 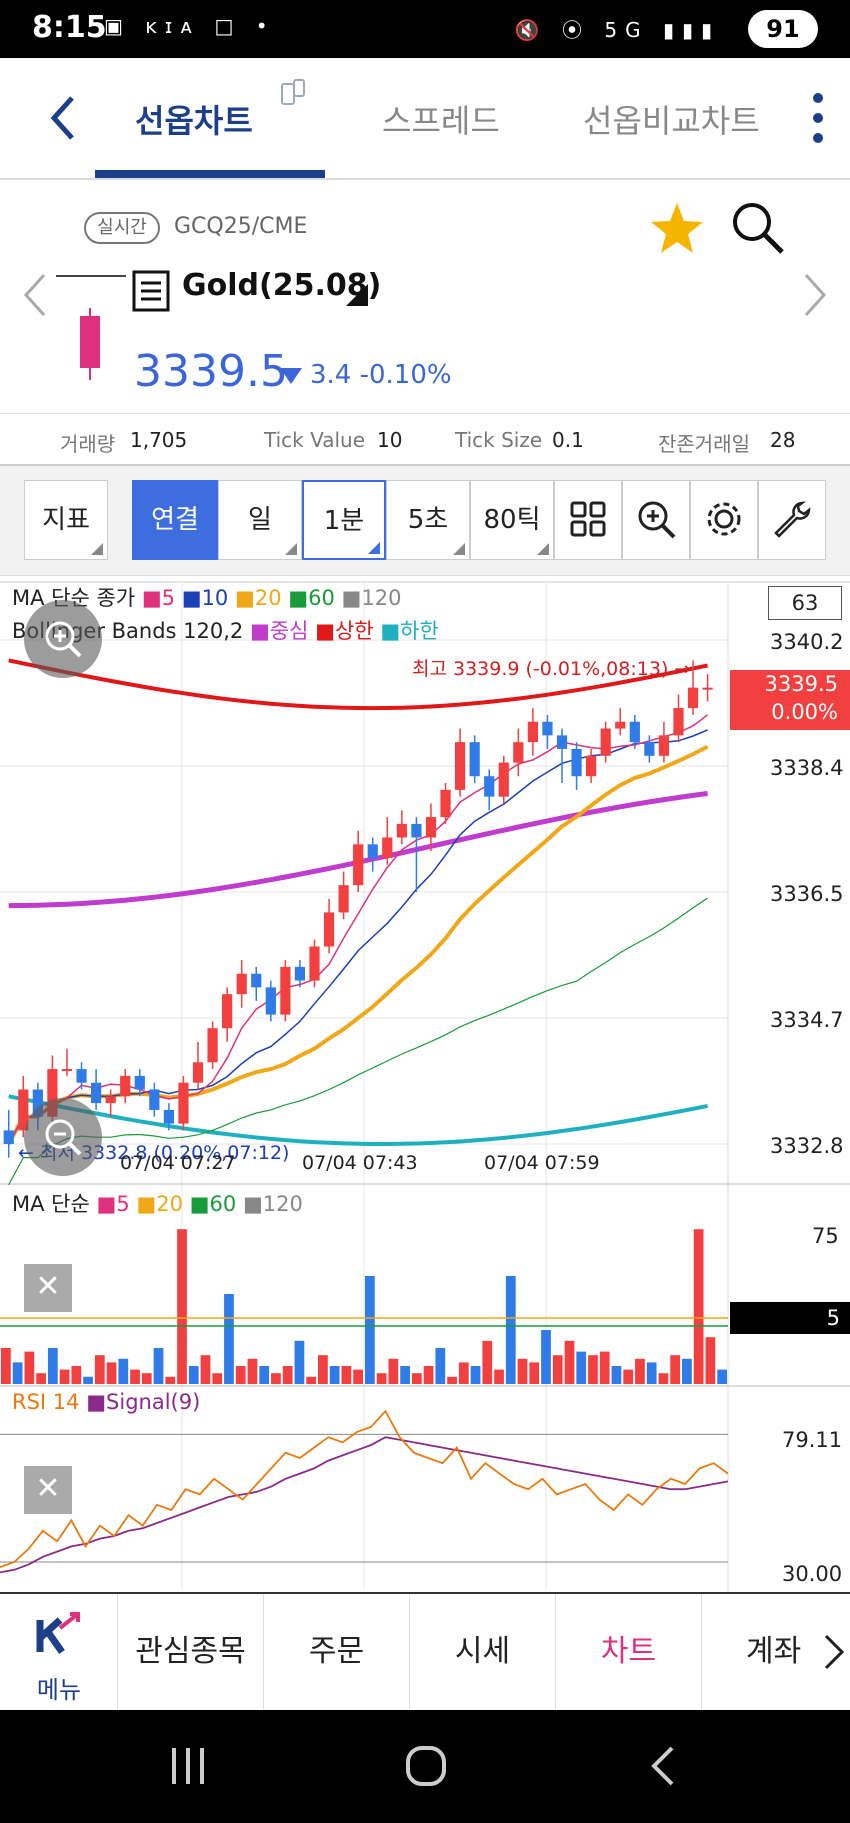 I want to click on home-icon, so click(x=426, y=1766).